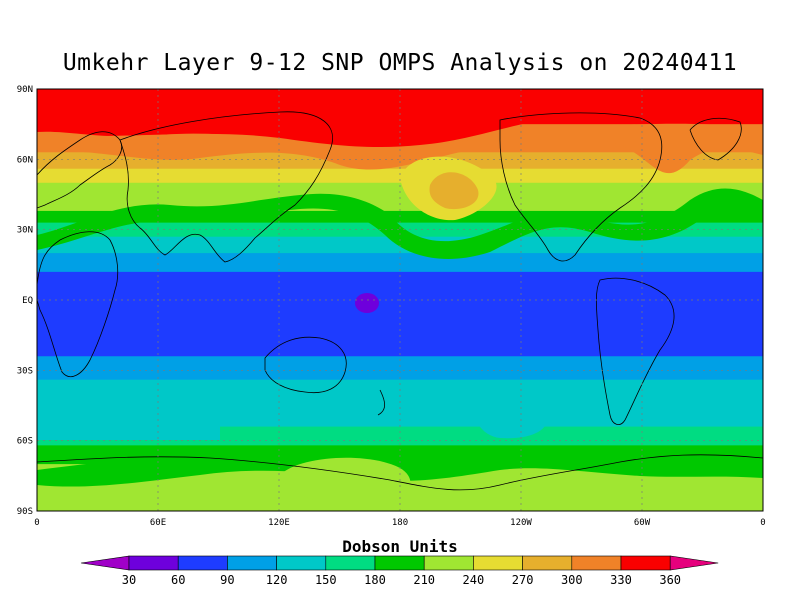 Image resolution: width=800 pixels, height=600 pixels. I want to click on lat-label: EQ, so click(27, 301).